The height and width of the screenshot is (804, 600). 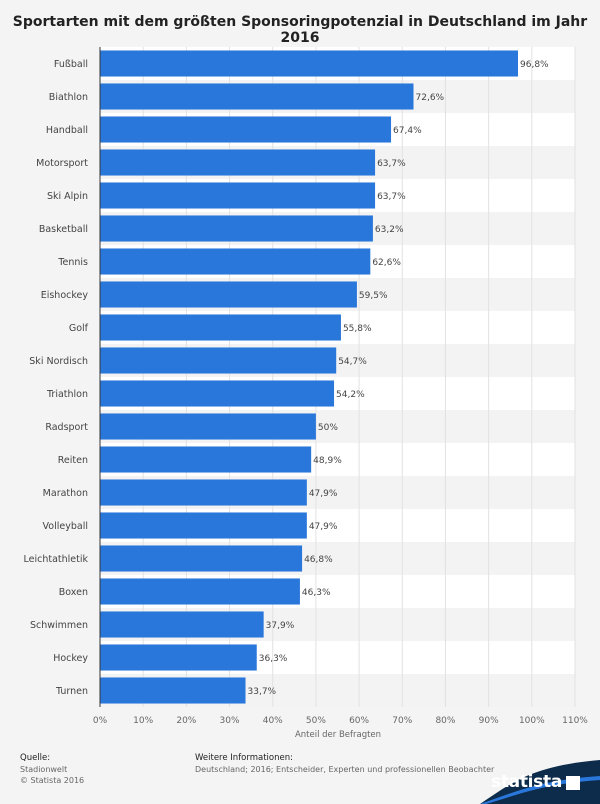 What do you see at coordinates (63, 229) in the screenshot?
I see `category-label: Basketball` at bounding box center [63, 229].